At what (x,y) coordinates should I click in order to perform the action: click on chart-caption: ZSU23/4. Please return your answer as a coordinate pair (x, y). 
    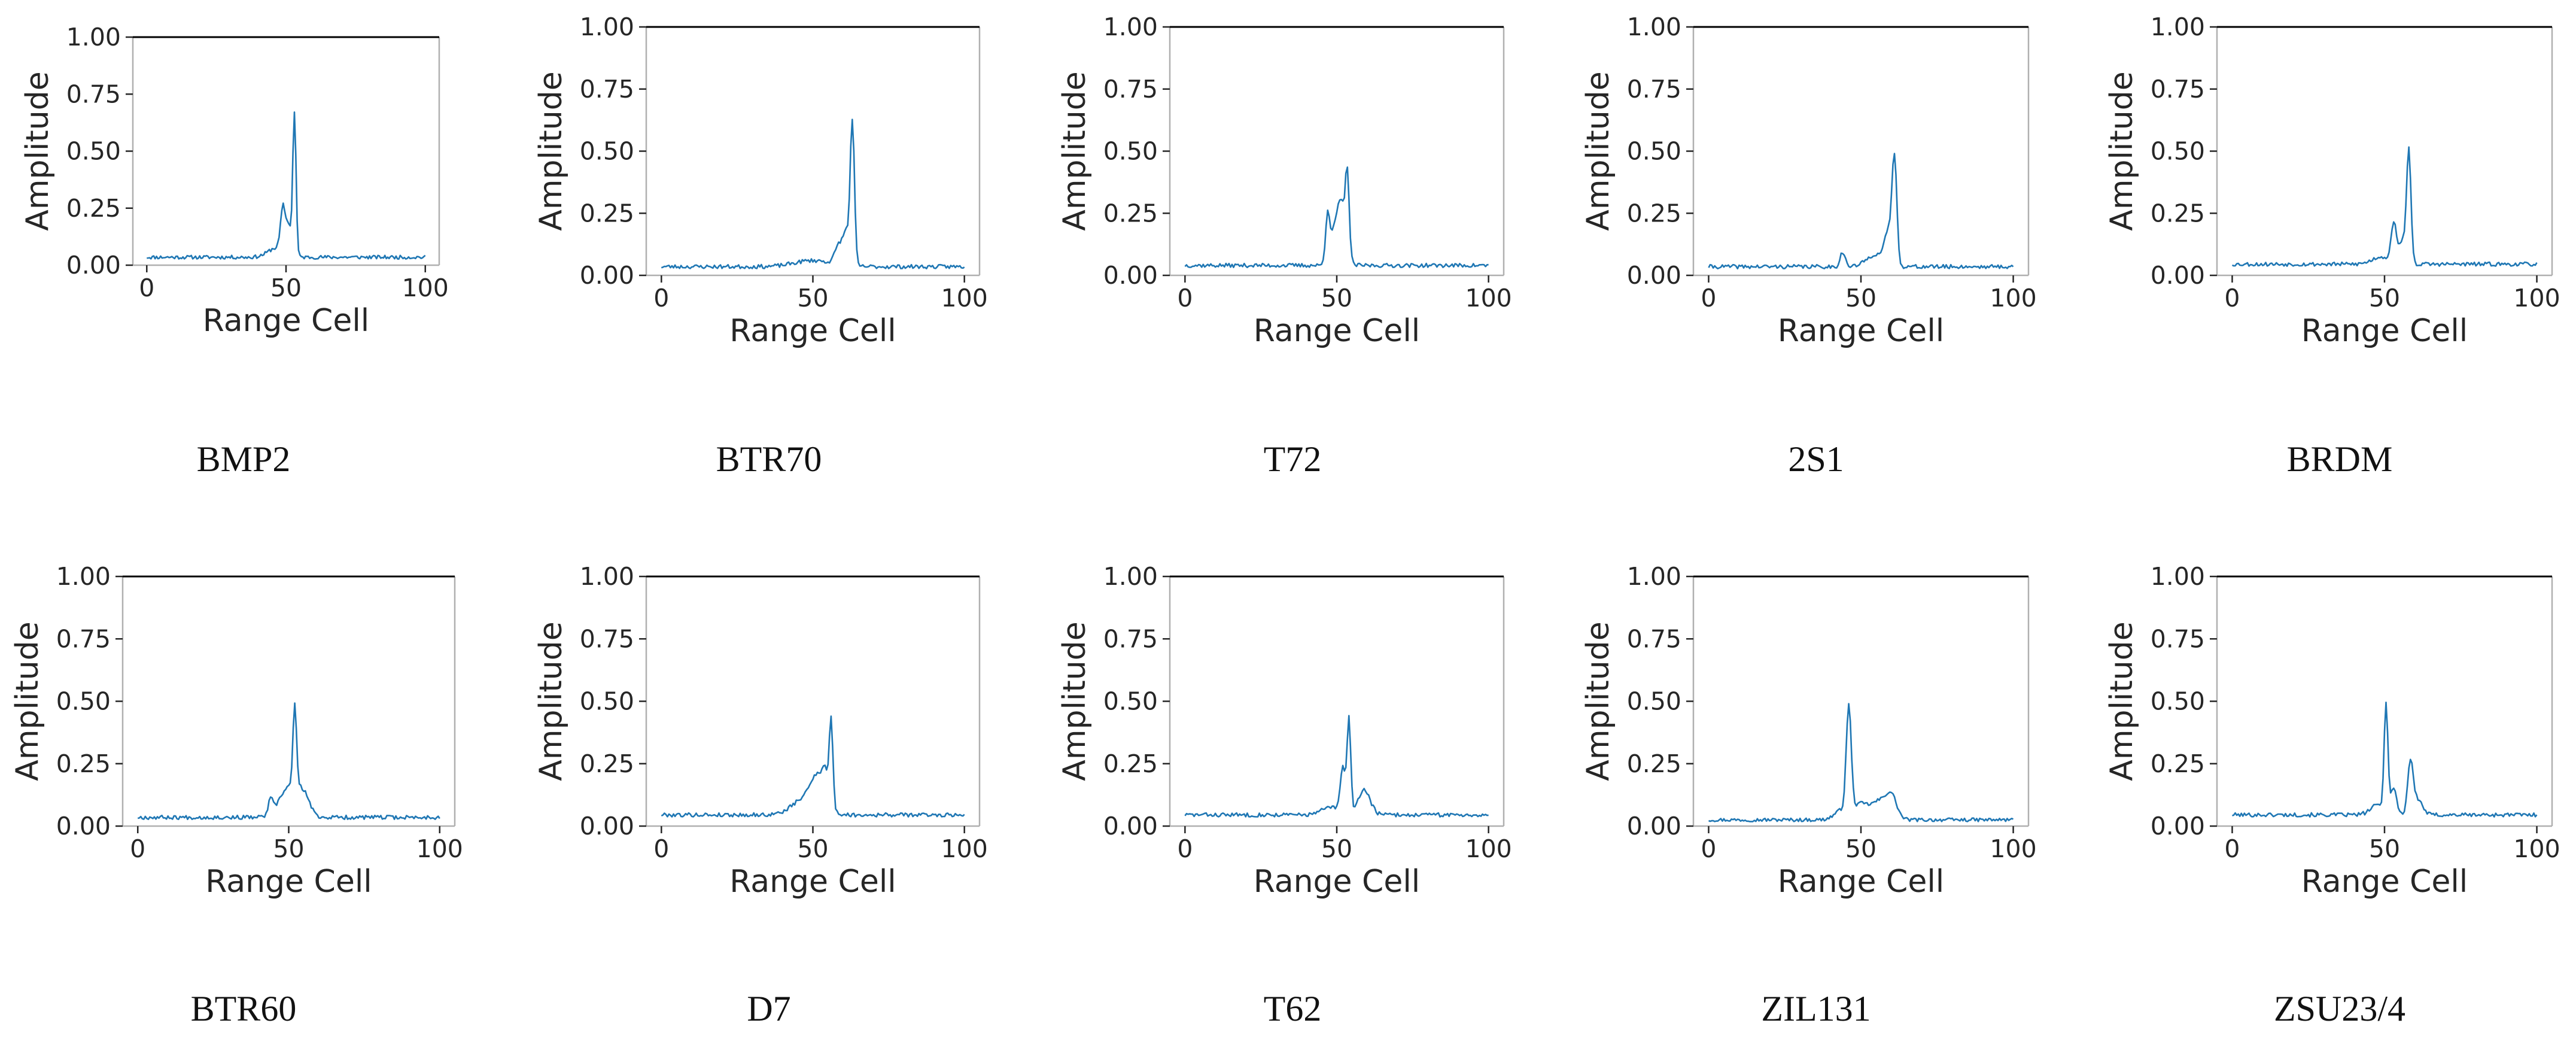
    Looking at the image, I should click on (2339, 1008).